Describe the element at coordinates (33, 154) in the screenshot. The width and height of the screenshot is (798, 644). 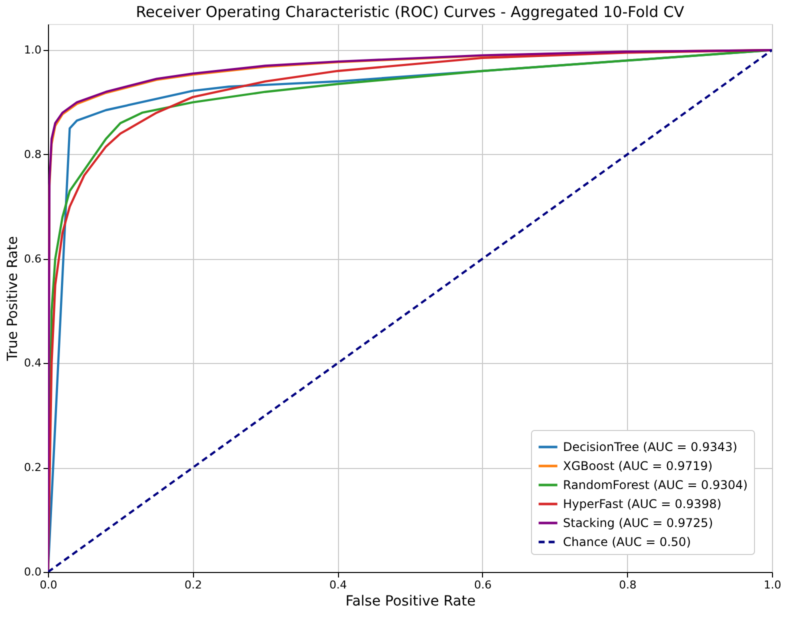
I see `y-tick-label: 0.8` at that location.